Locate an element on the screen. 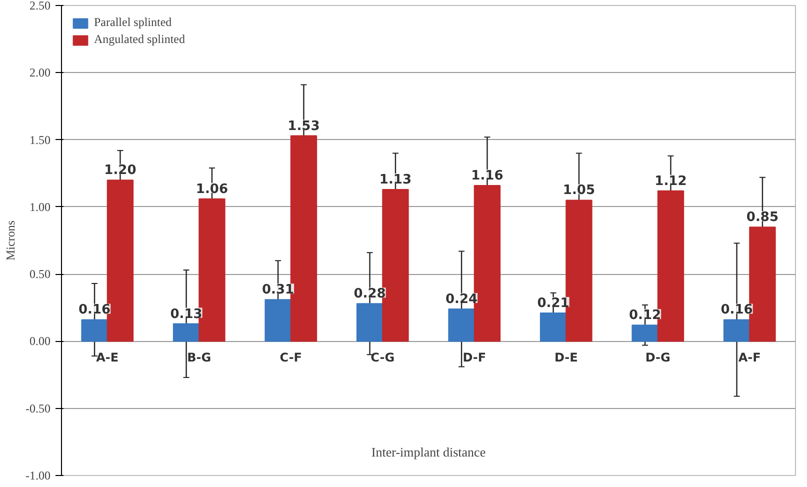  data-label: 0.28 is located at coordinates (370, 294).